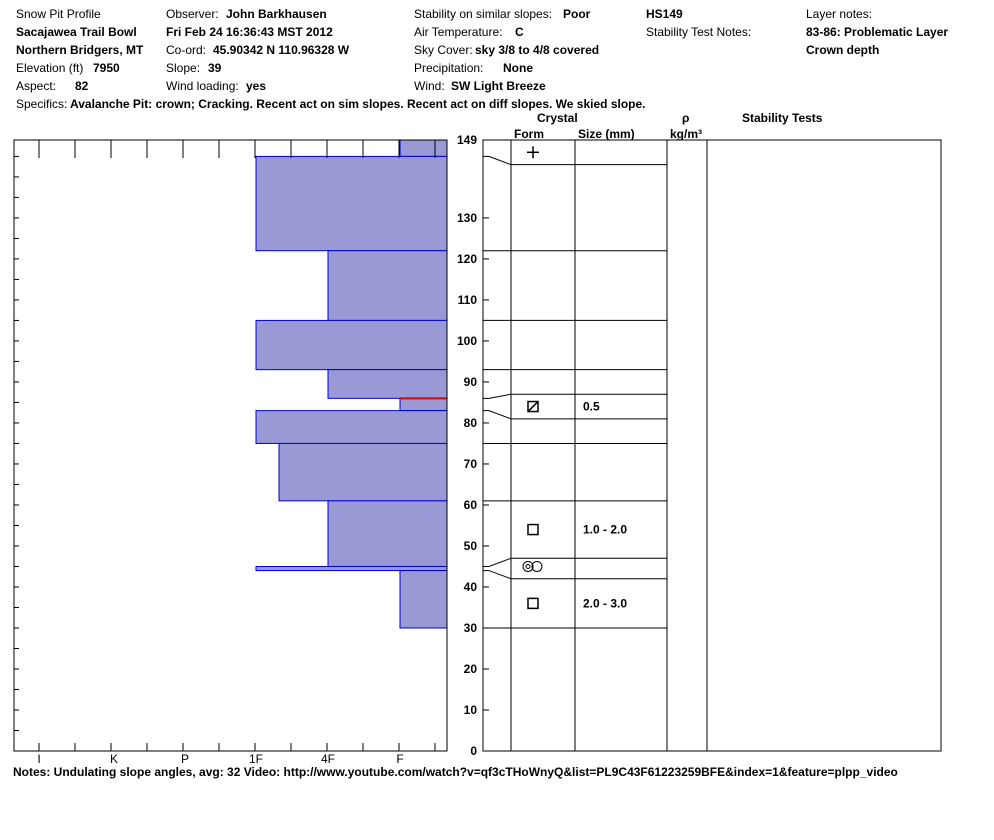 The image size is (994, 840). I want to click on height-tick-label: 40, so click(471, 587).